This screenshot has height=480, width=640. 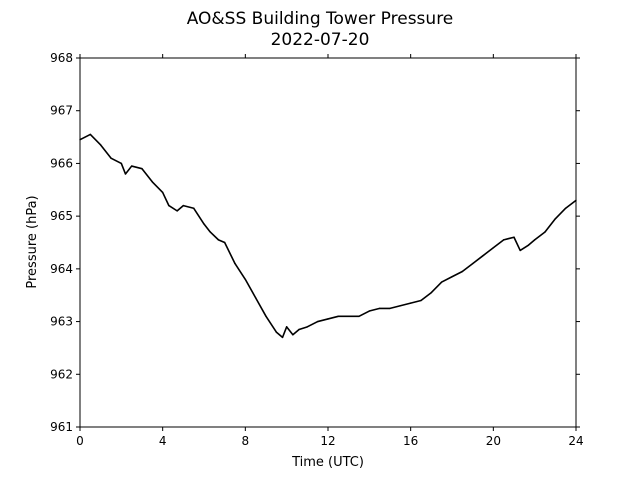 I want to click on y-tick-label: 961, so click(x=61, y=427).